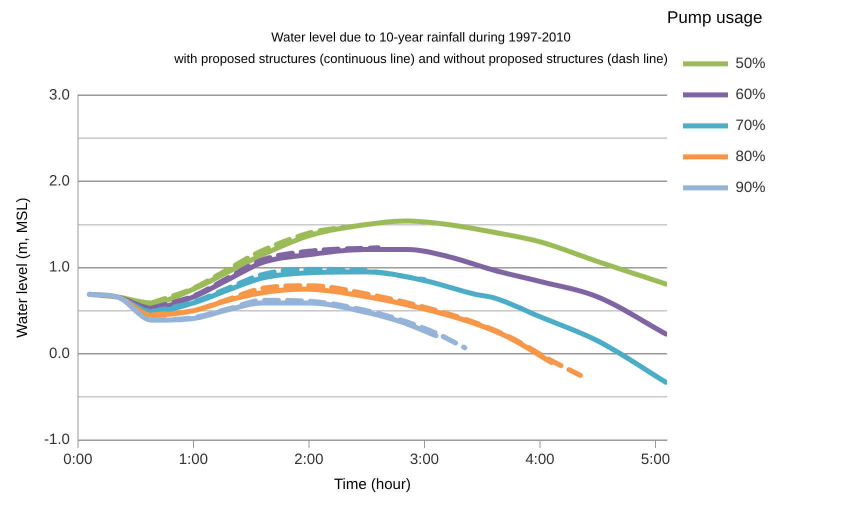 The image size is (852, 508). What do you see at coordinates (751, 125) in the screenshot?
I see `legend-label: 70%` at bounding box center [751, 125].